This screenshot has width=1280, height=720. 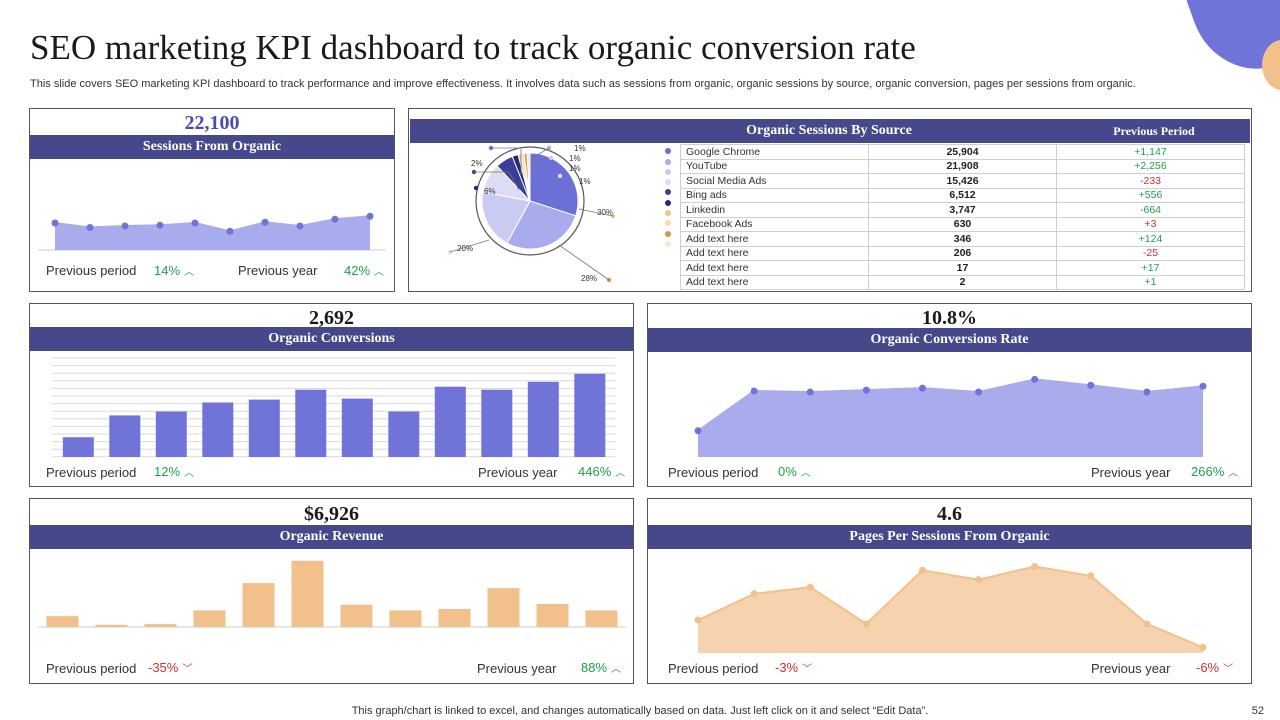 I want to click on conv-rate-prev-year-label: Previous year, so click(x=1131, y=472).